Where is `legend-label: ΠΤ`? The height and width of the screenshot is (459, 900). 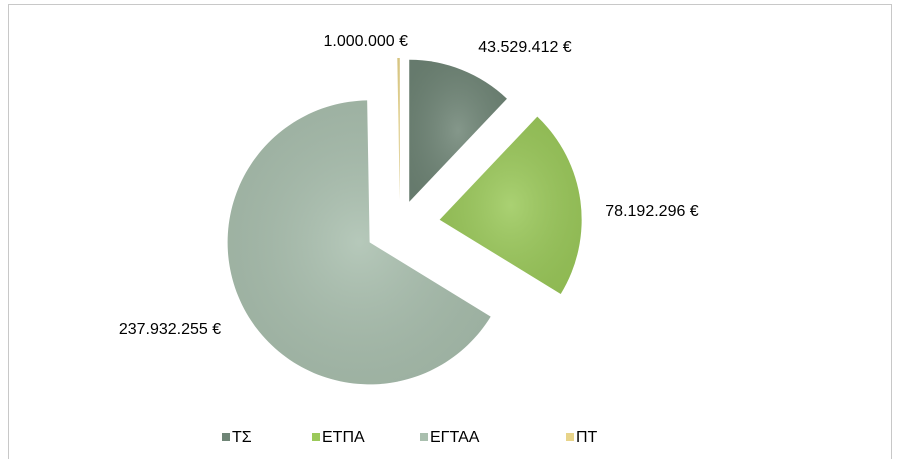 legend-label: ΠΤ is located at coordinates (587, 437).